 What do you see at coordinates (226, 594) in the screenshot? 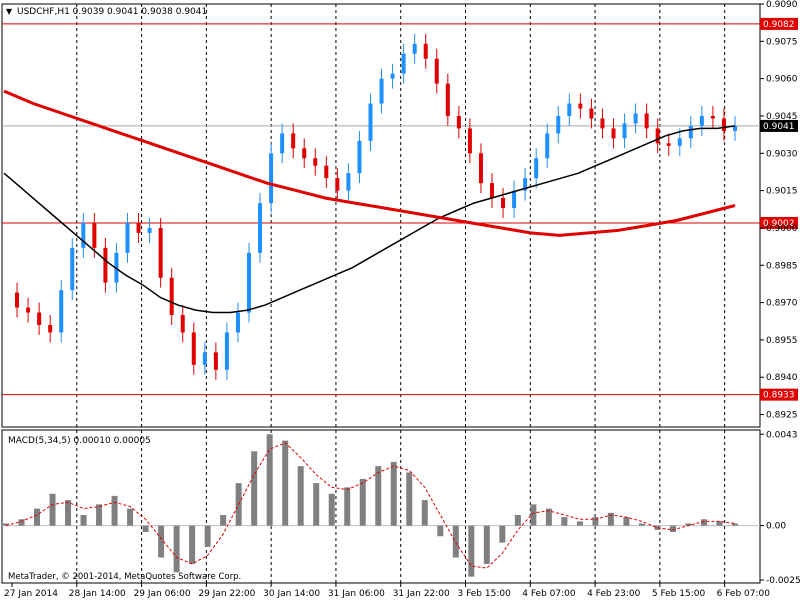
I see `time-label: 29 Jan 22:00` at bounding box center [226, 594].